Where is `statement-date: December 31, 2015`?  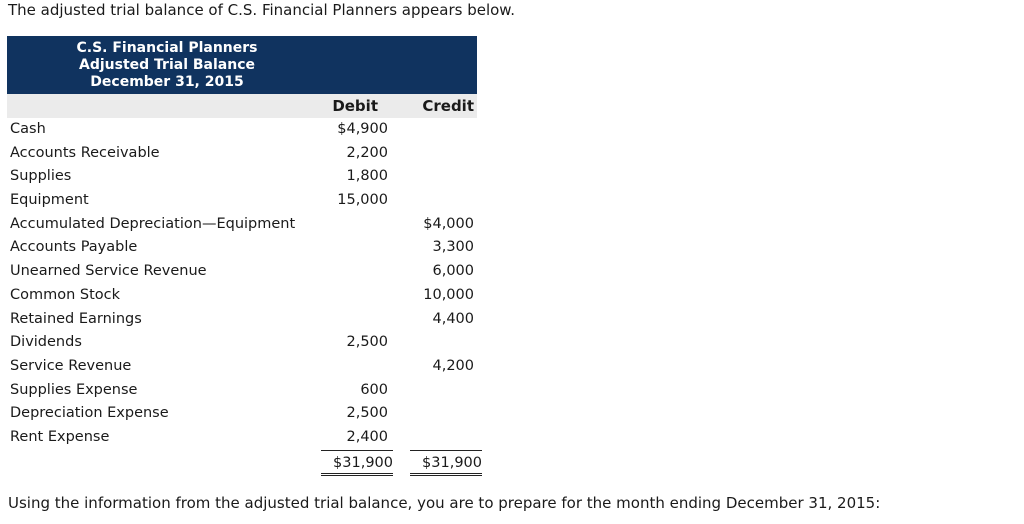
statement-date: December 31, 2015 is located at coordinates (167, 82).